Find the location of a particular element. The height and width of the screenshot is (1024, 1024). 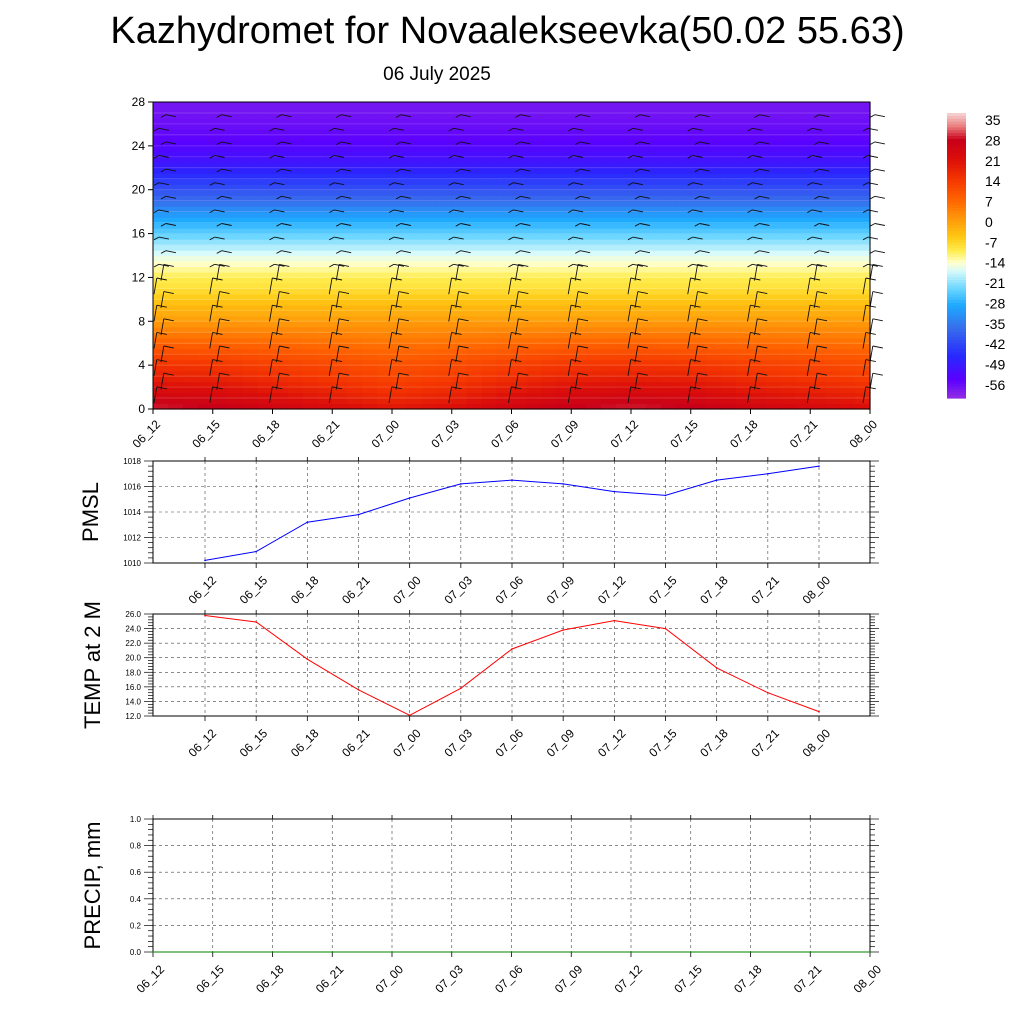

data-point is located at coordinates (461, 688).